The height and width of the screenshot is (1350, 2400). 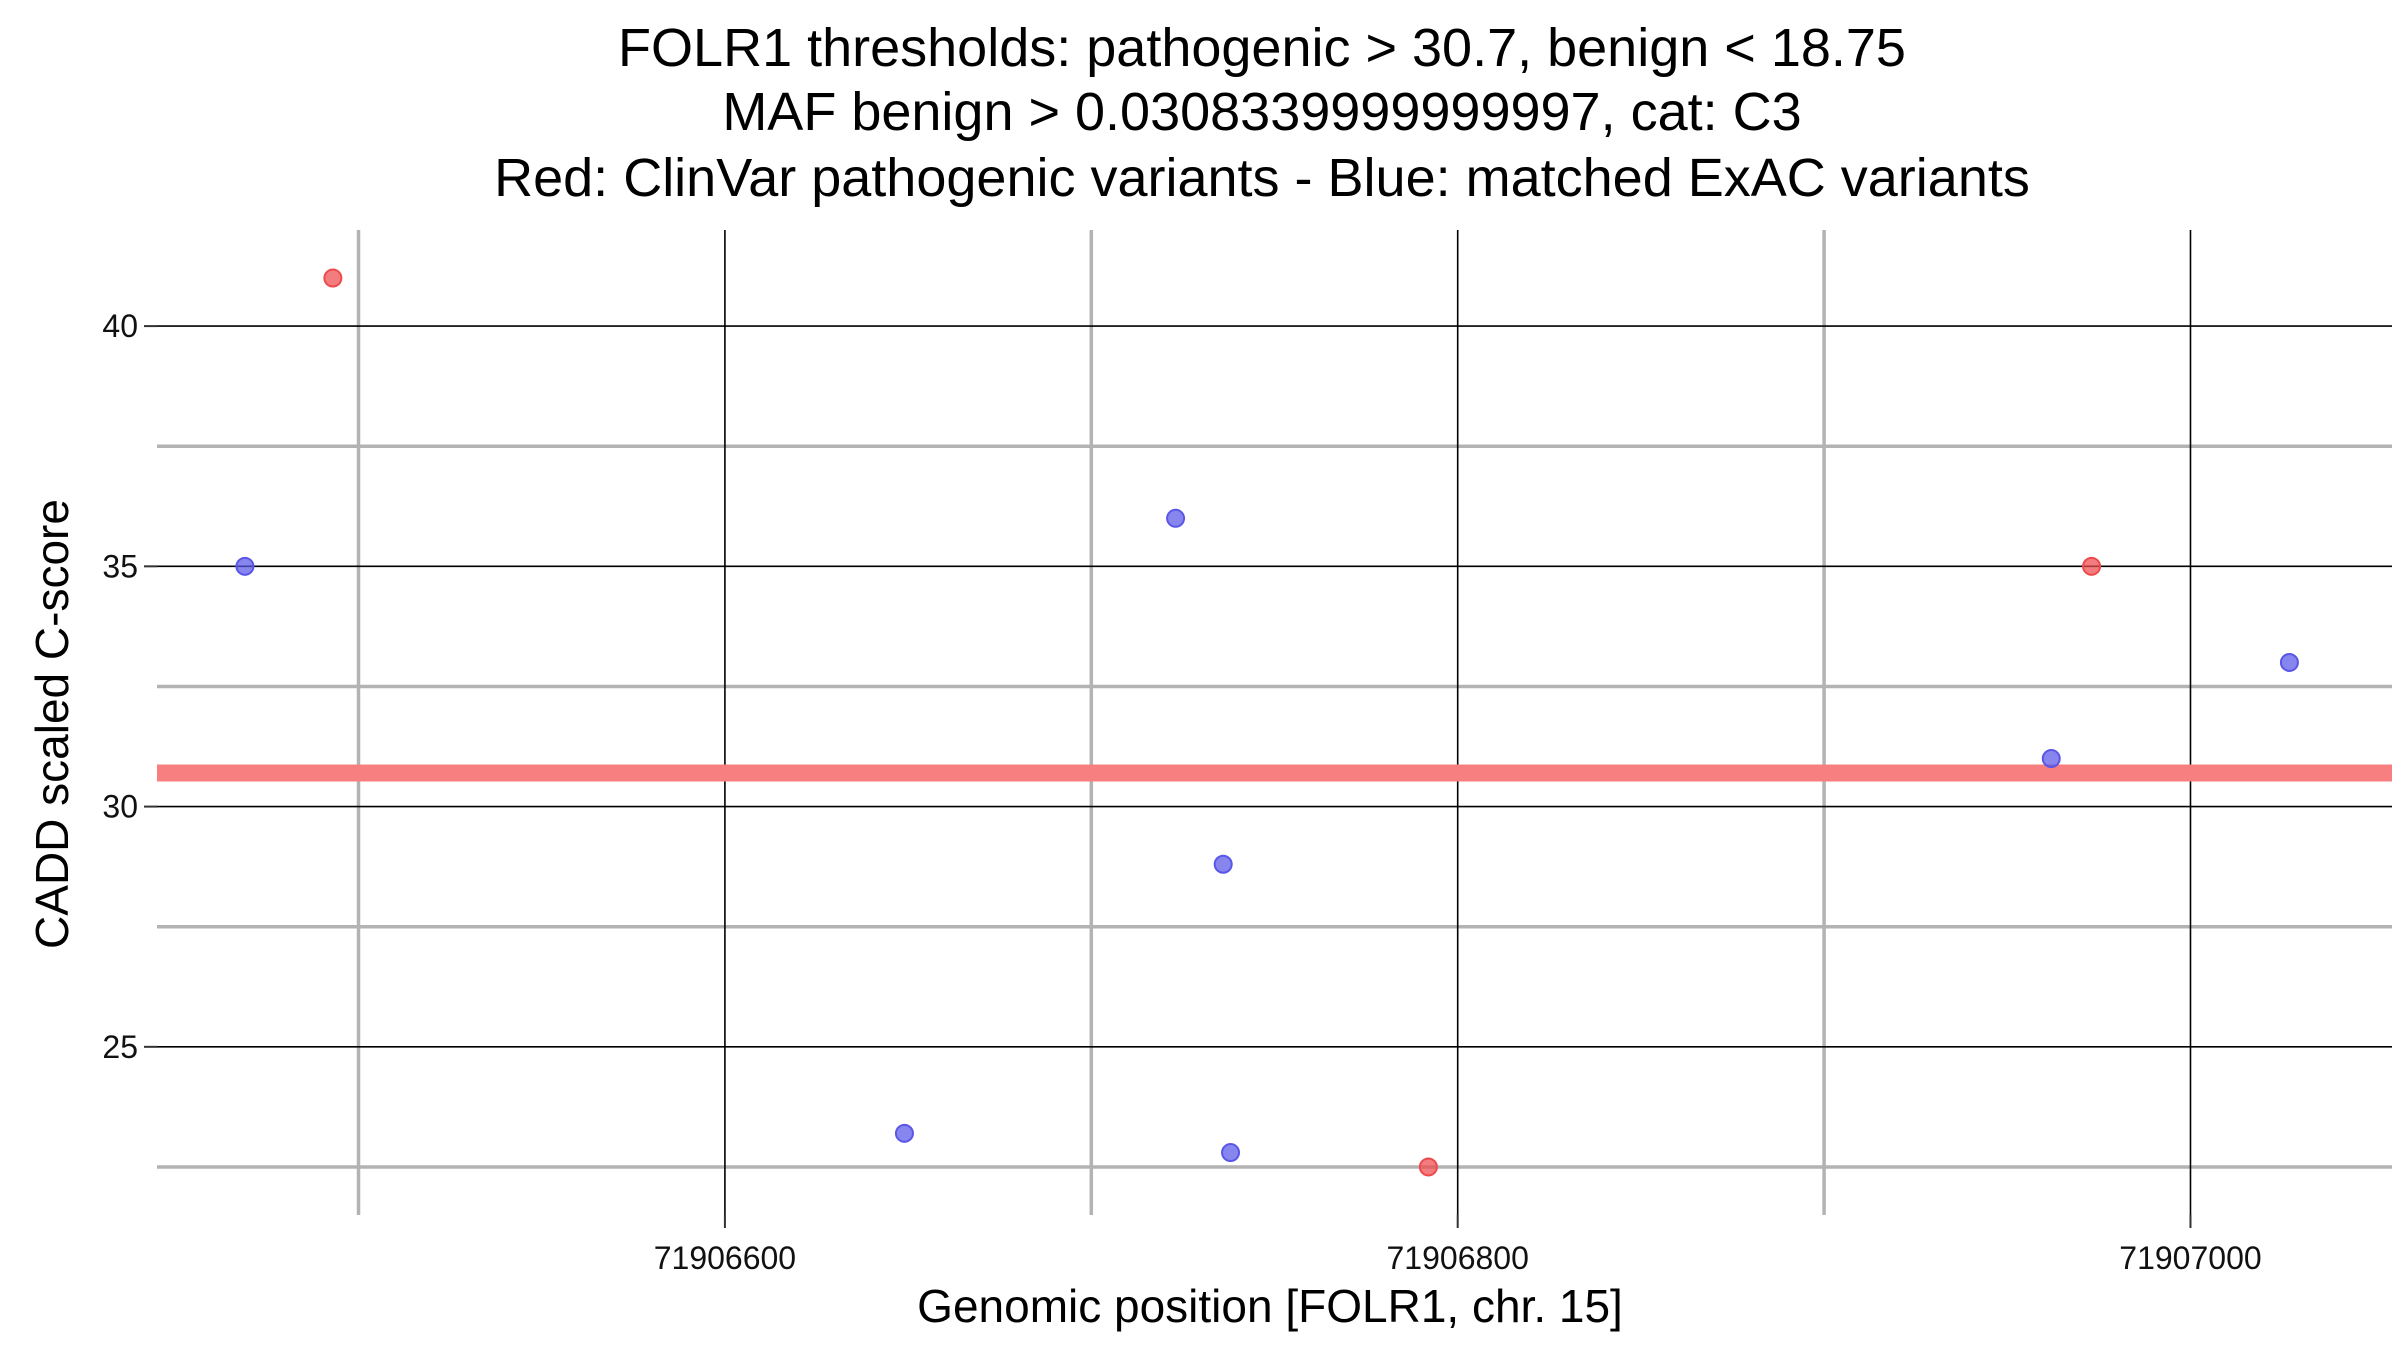 What do you see at coordinates (120, 807) in the screenshot?
I see `y-tick-label: 30` at bounding box center [120, 807].